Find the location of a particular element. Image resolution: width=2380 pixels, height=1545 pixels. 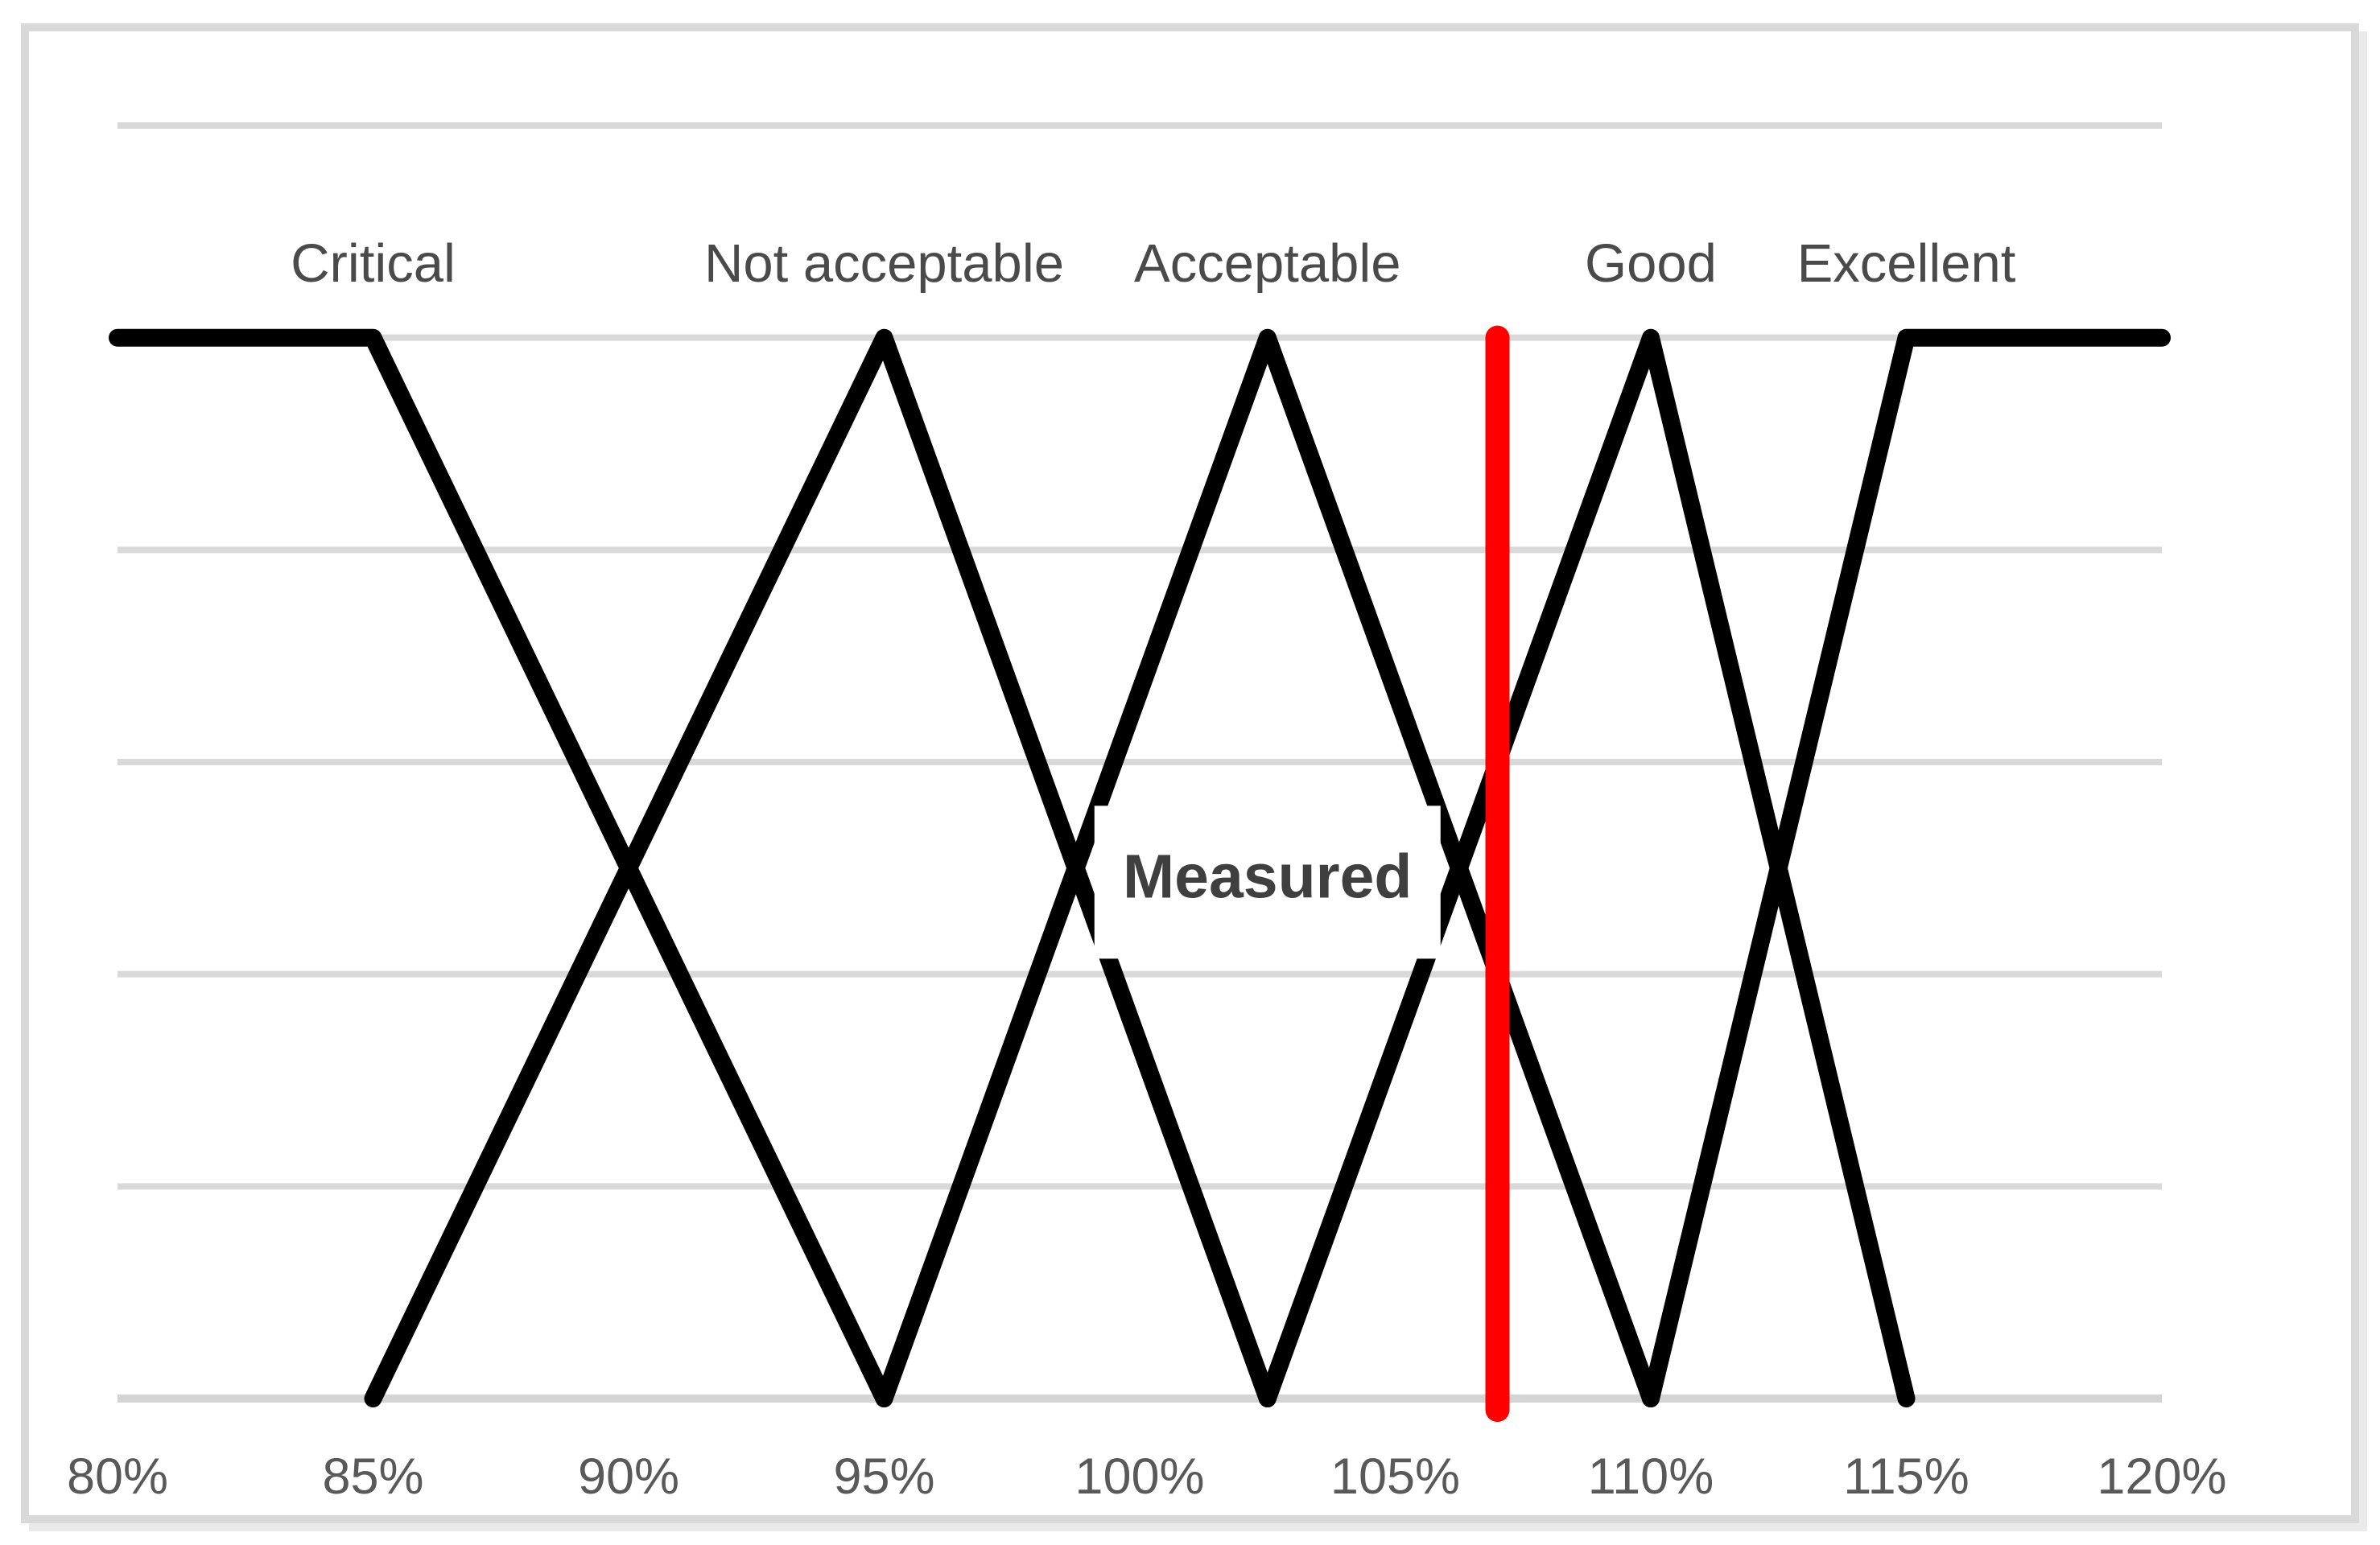

series-label-acceptable: Acceptable is located at coordinates (1267, 263).